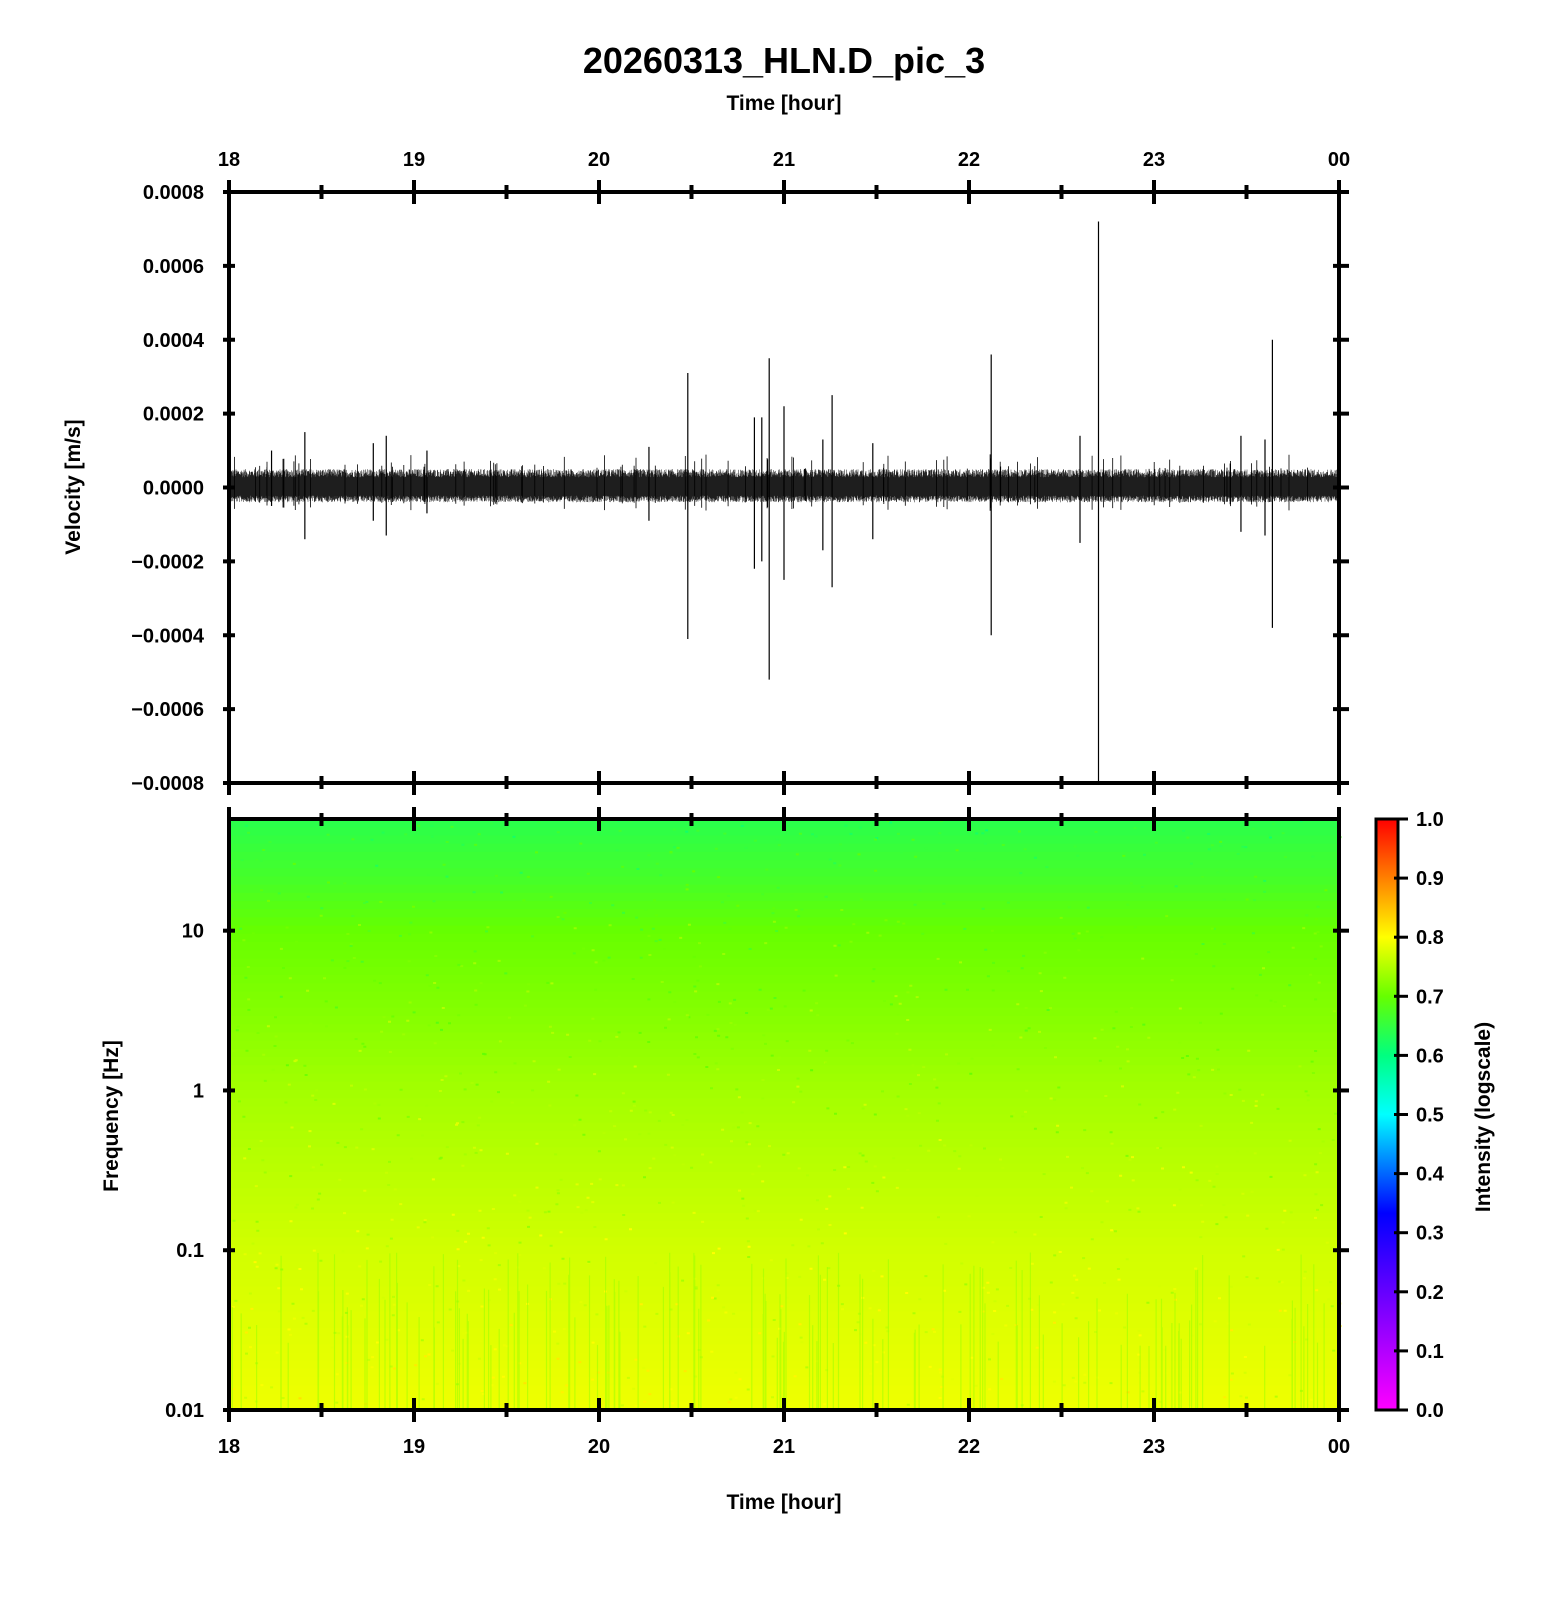 The image size is (1556, 1600). What do you see at coordinates (1430, 1056) in the screenshot?
I see `colorbar-tick-label: 0.6` at bounding box center [1430, 1056].